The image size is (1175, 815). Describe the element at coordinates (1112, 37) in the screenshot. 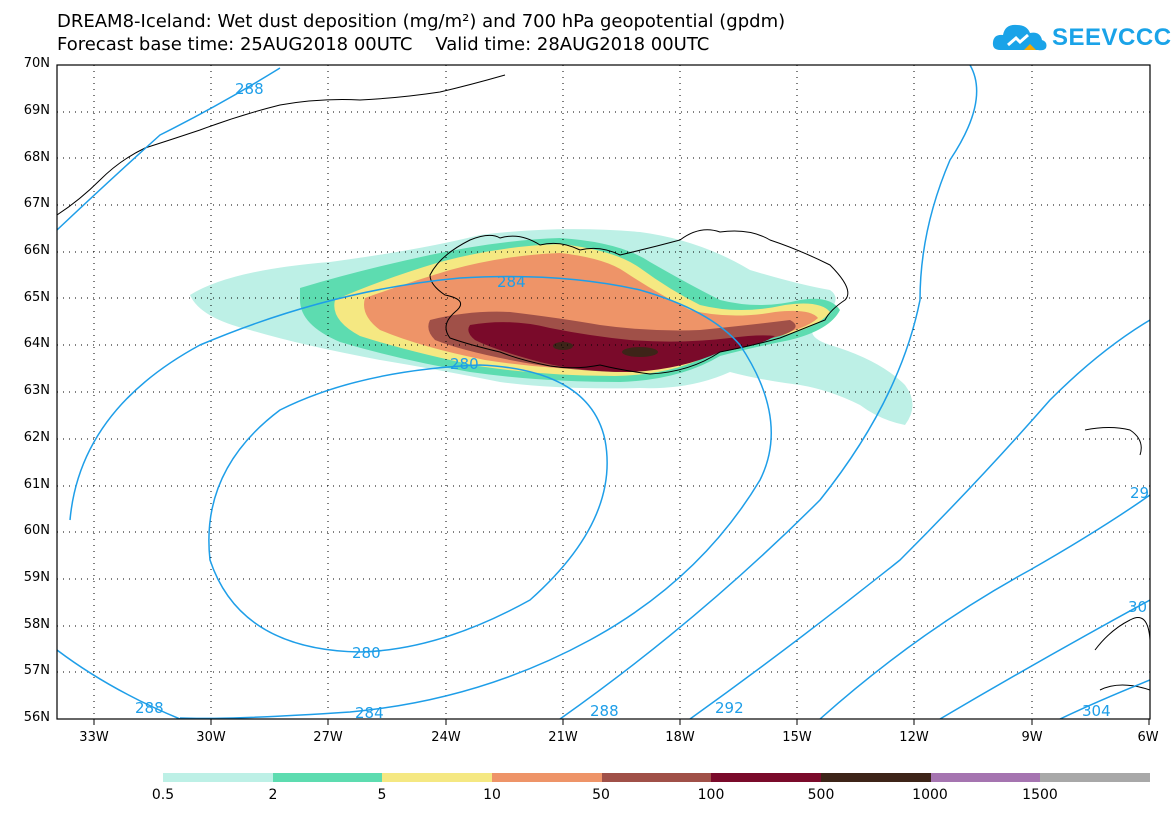

I see `logo-text: SEEVCCC` at that location.